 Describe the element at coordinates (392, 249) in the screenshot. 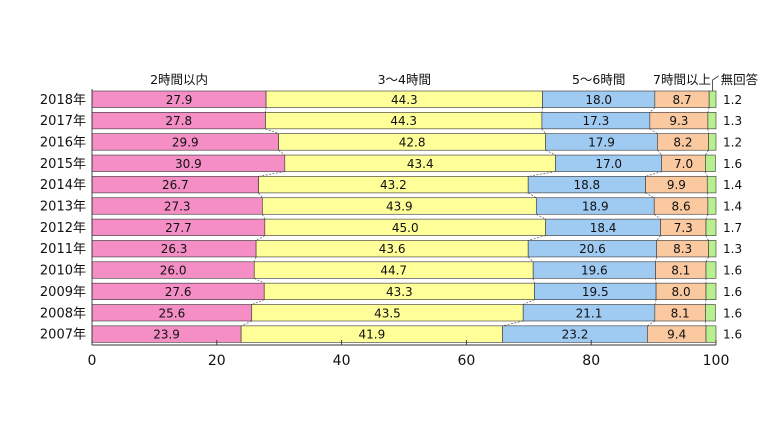

I see `value-label: 43.6` at that location.